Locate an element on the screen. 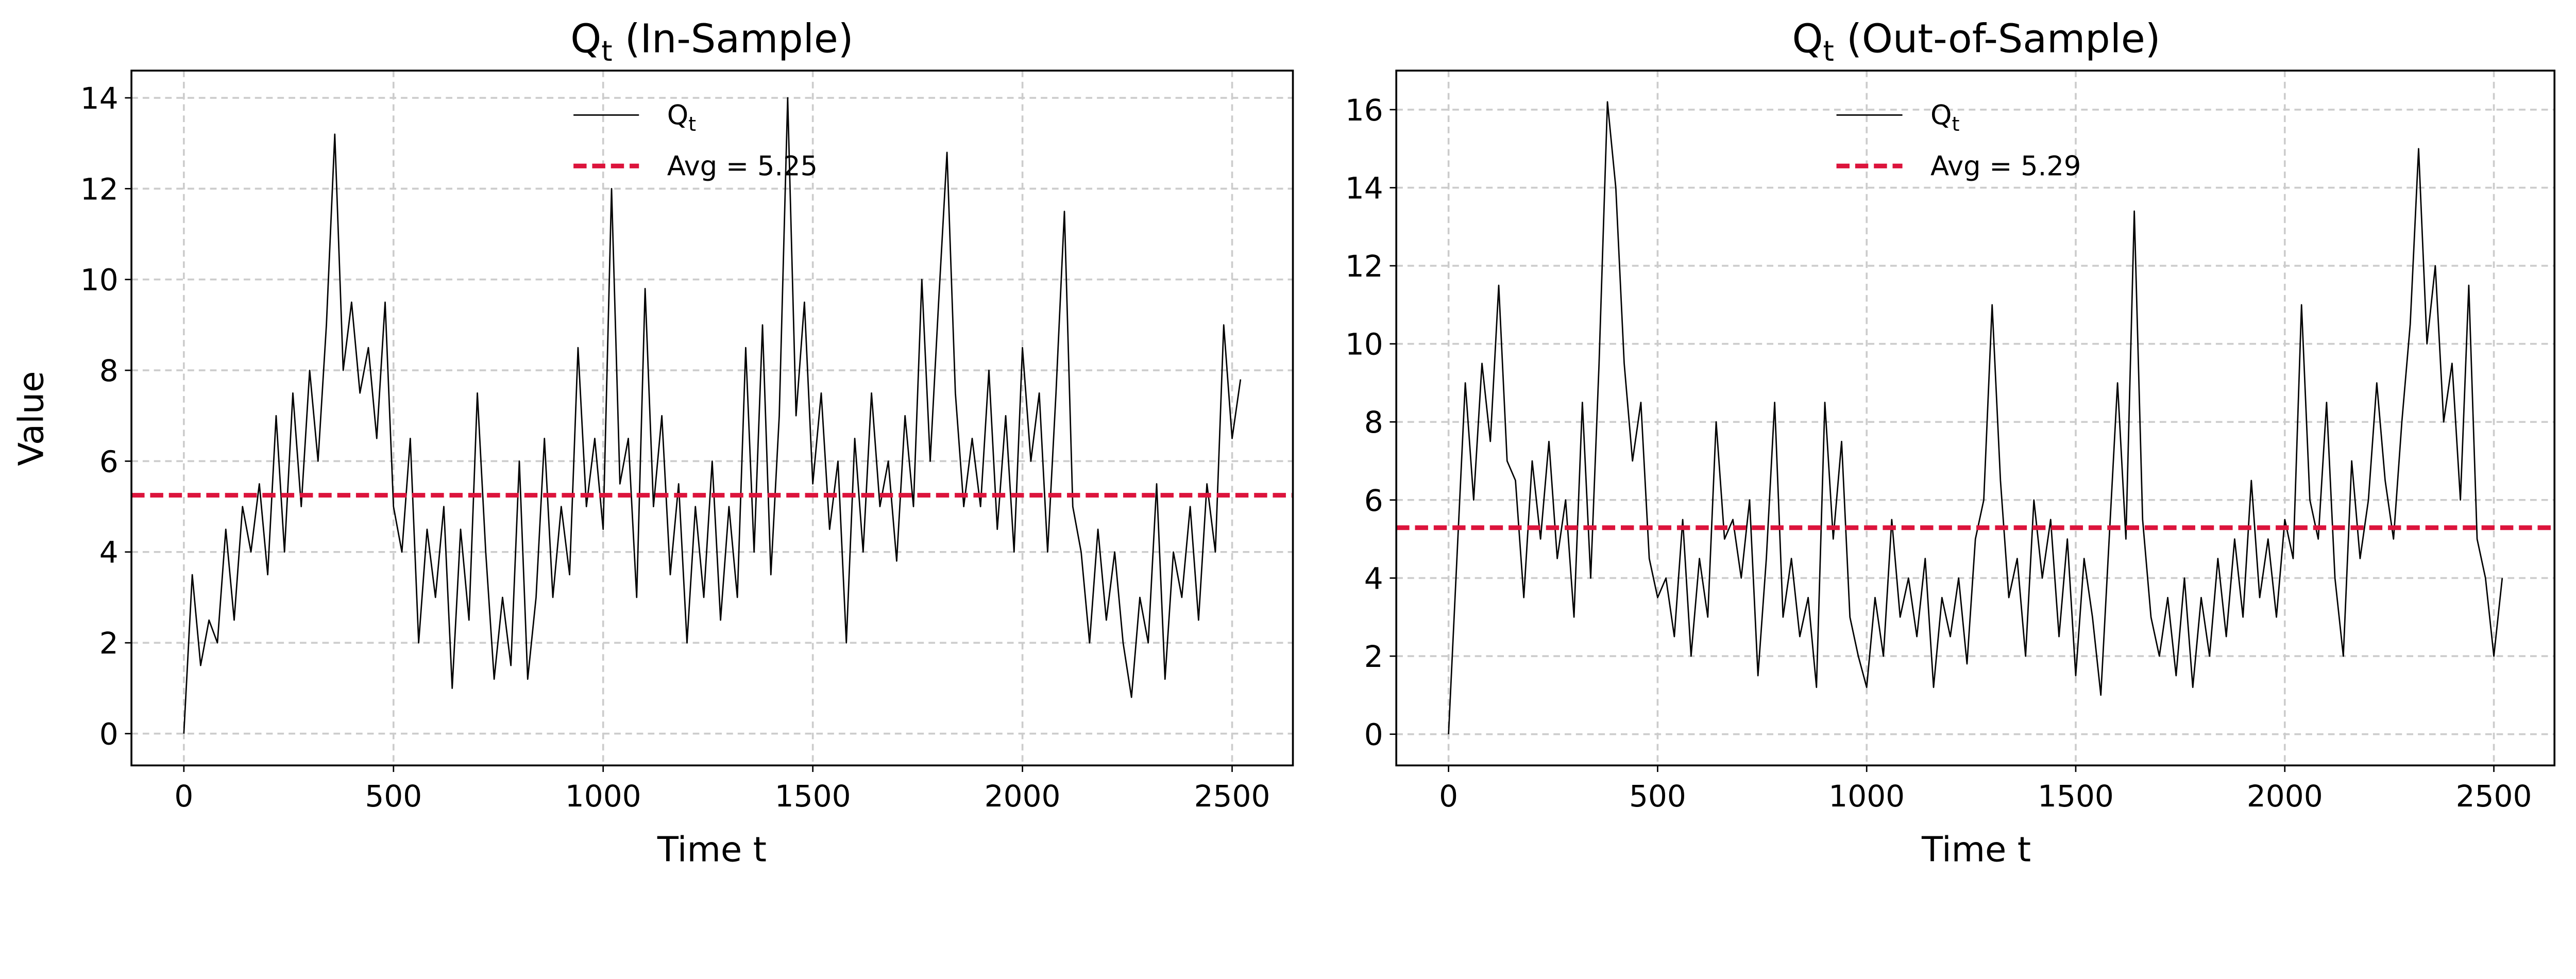 Image resolution: width=2576 pixels, height=979 pixels. chart-title: Qt (Out-of-Sample) is located at coordinates (1976, 41).